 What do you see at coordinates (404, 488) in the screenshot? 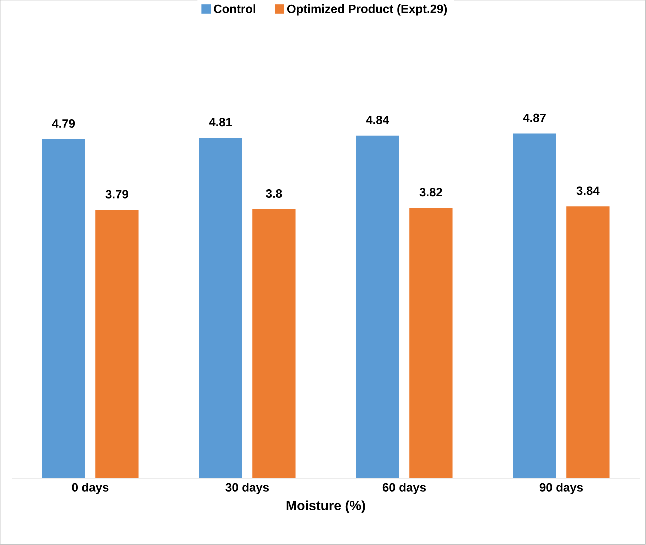
I see `x-tick-label: 60 days` at bounding box center [404, 488].